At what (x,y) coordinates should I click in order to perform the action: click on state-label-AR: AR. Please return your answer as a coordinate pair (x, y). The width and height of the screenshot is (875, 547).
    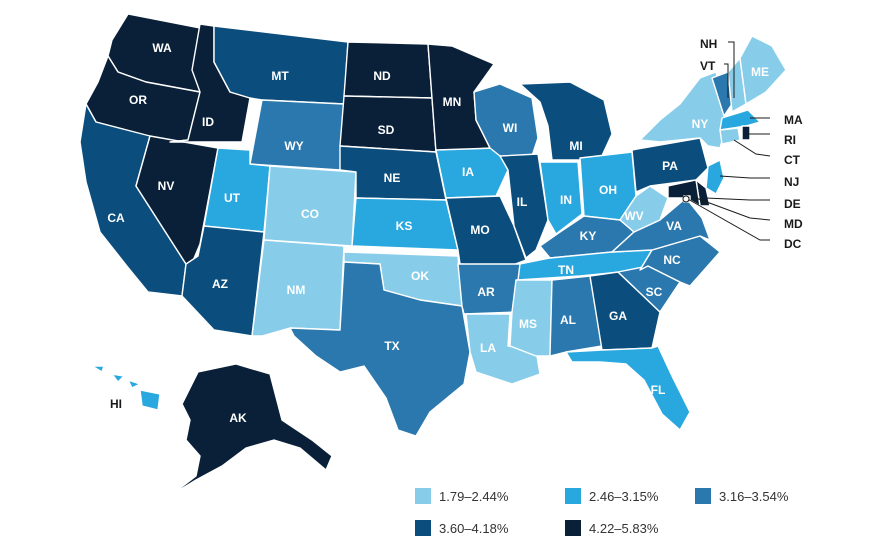
    Looking at the image, I should click on (486, 292).